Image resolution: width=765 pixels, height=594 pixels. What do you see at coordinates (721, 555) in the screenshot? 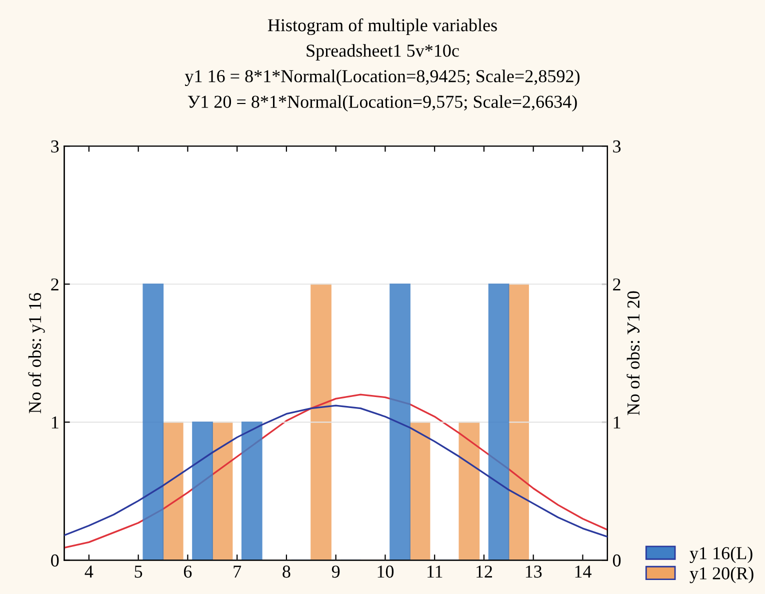
I see `legend-label: y1 16(L)` at bounding box center [721, 555].